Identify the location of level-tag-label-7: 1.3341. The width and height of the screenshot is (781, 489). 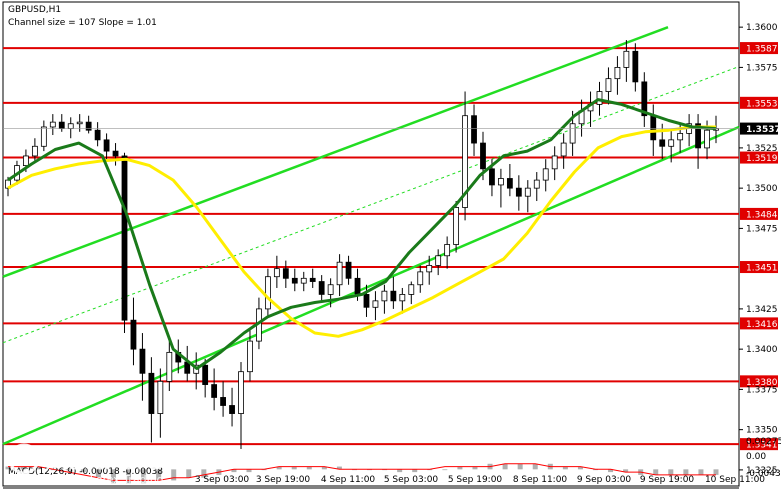
(762, 446).